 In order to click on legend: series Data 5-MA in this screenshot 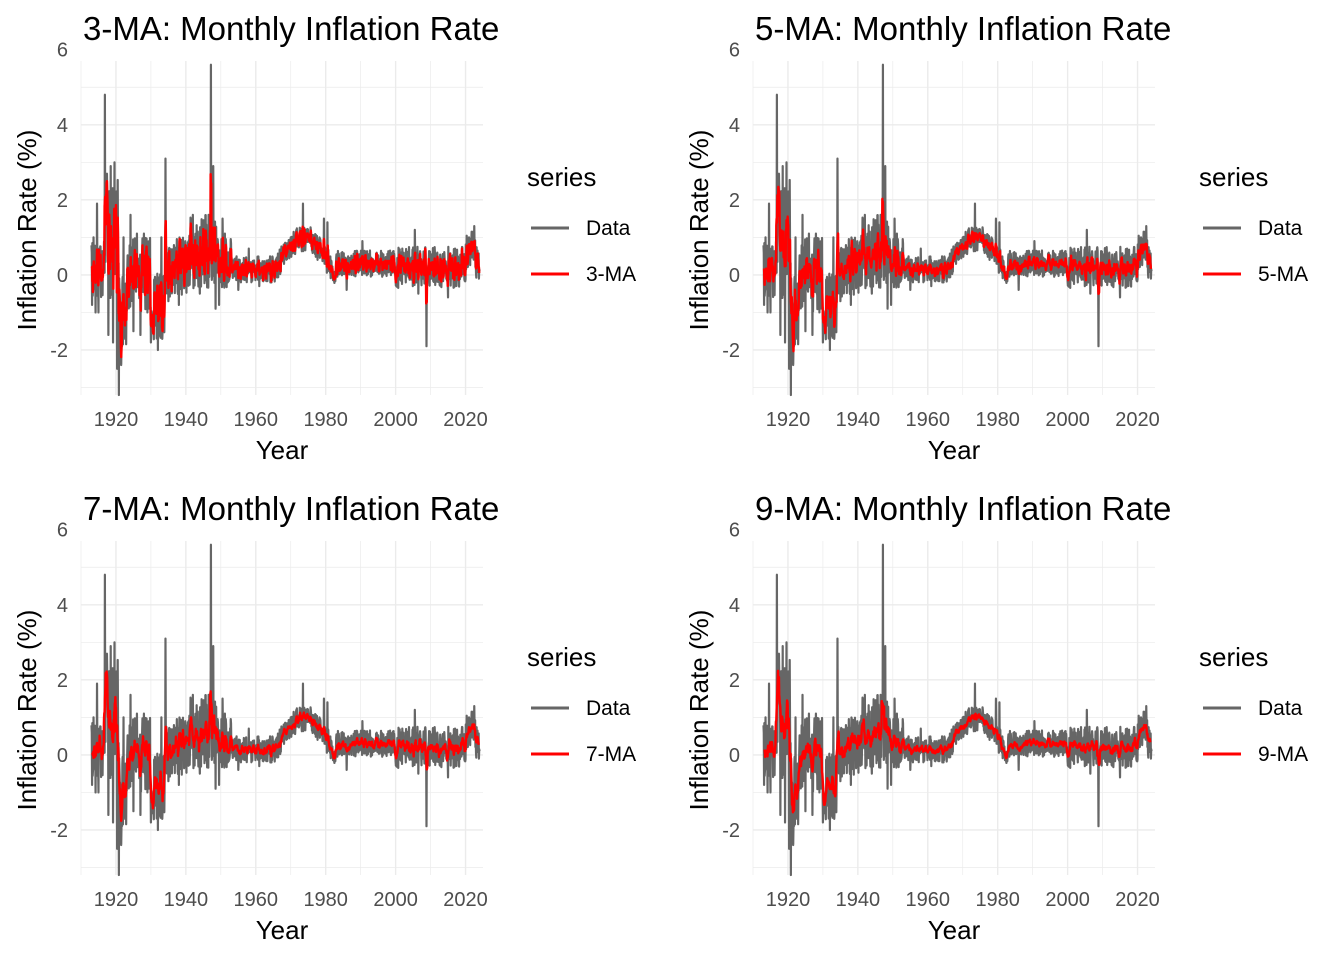, I will do `click(1253, 224)`.